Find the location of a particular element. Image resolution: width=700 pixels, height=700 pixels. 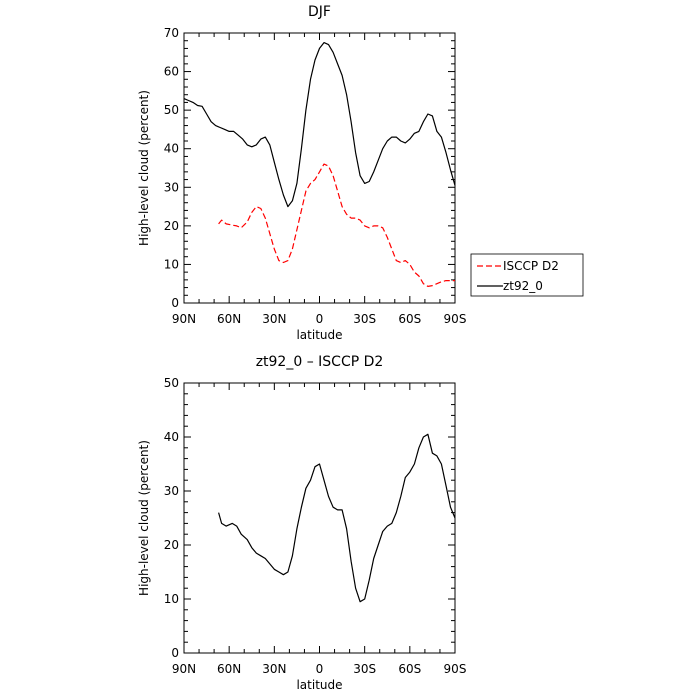

chart-title: zt92_0 – ISCCP D2 is located at coordinates (320, 362).